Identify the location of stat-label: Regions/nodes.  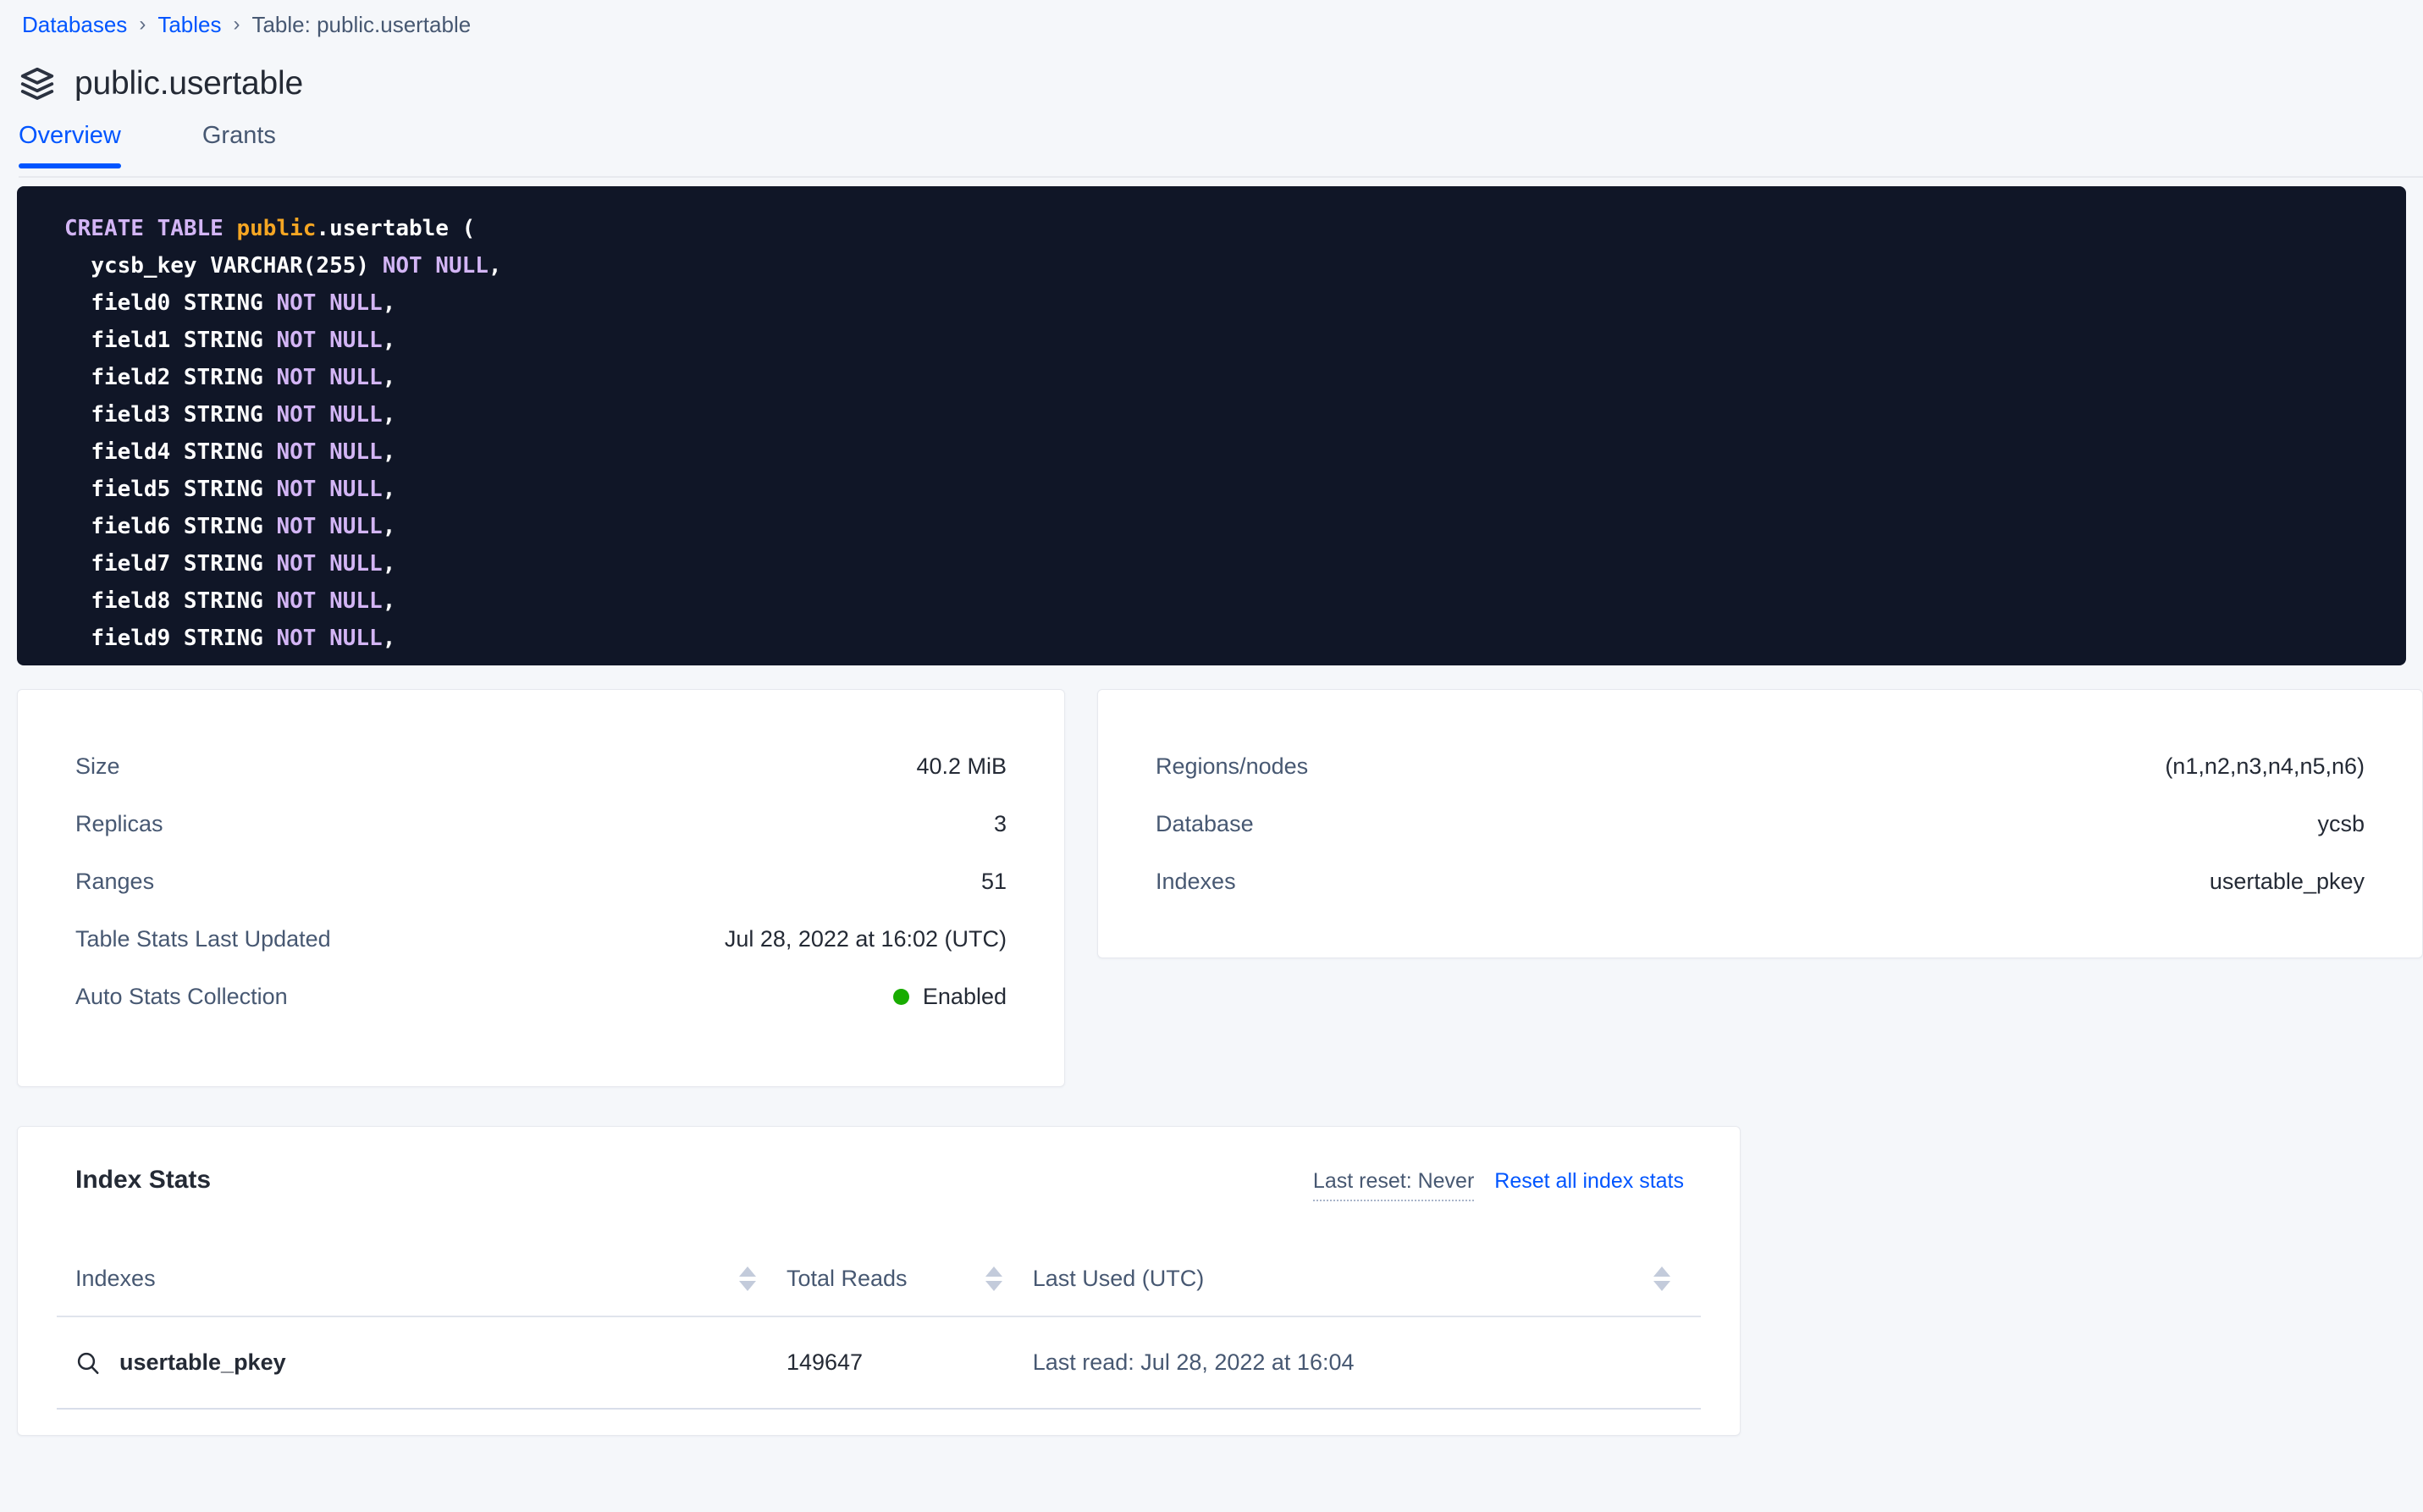
(1232, 766).